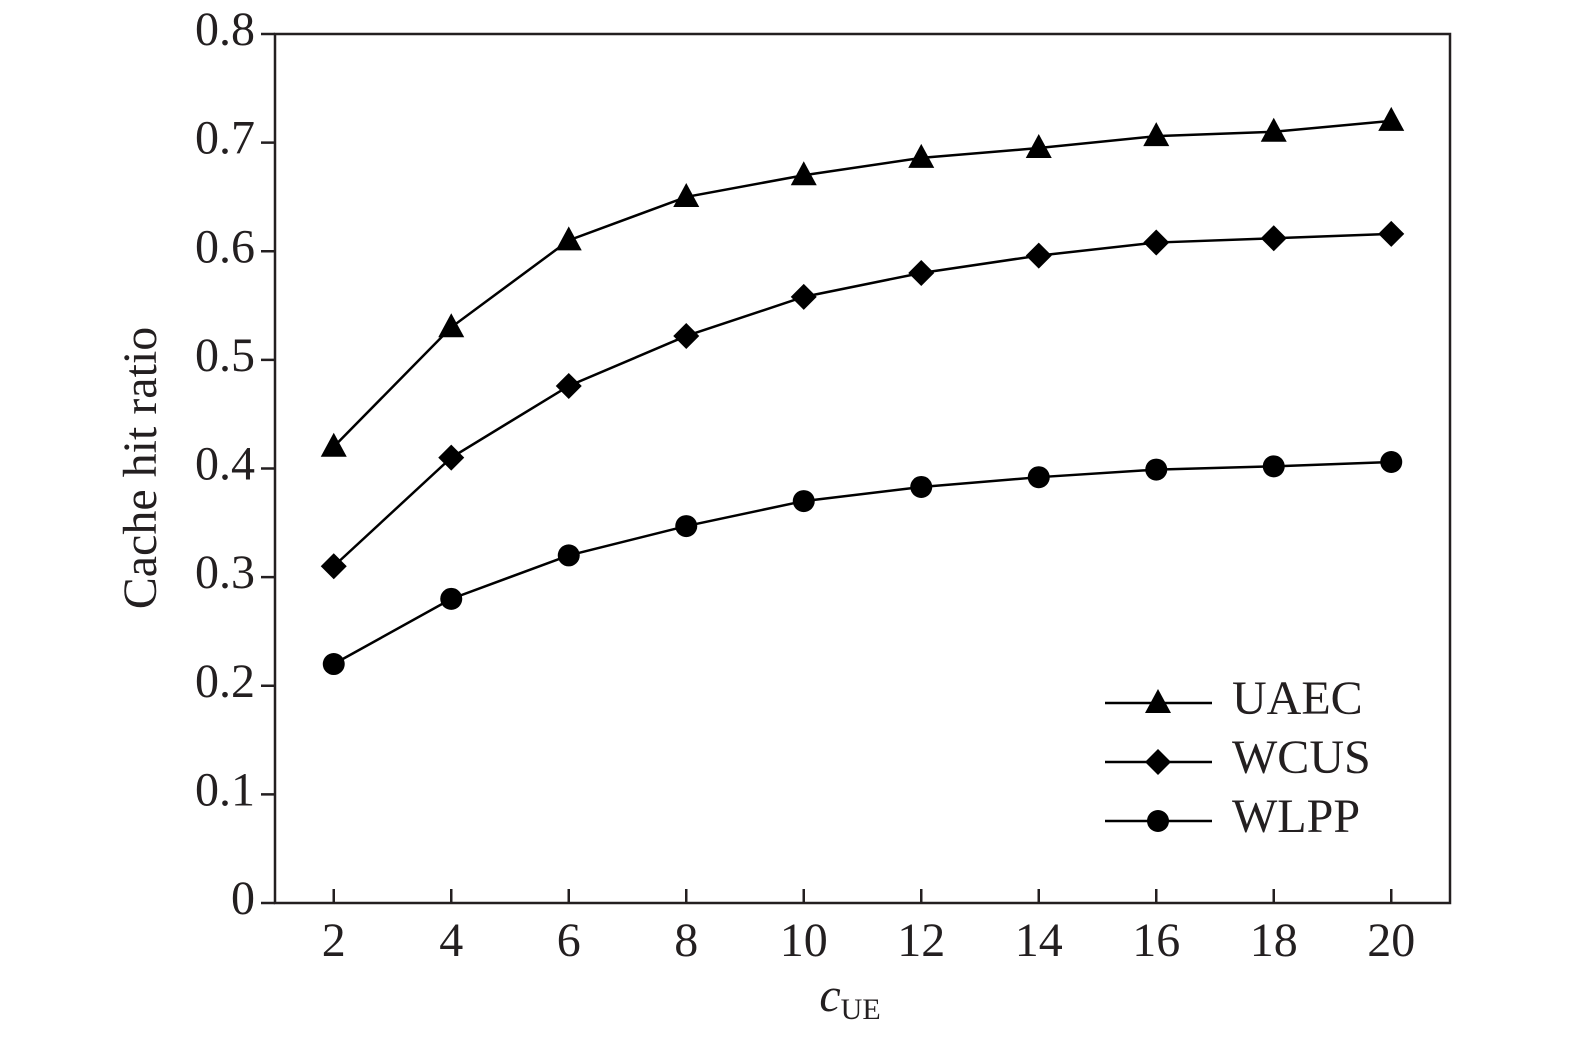  I want to click on y-tick-label: 0.6, so click(225, 246).